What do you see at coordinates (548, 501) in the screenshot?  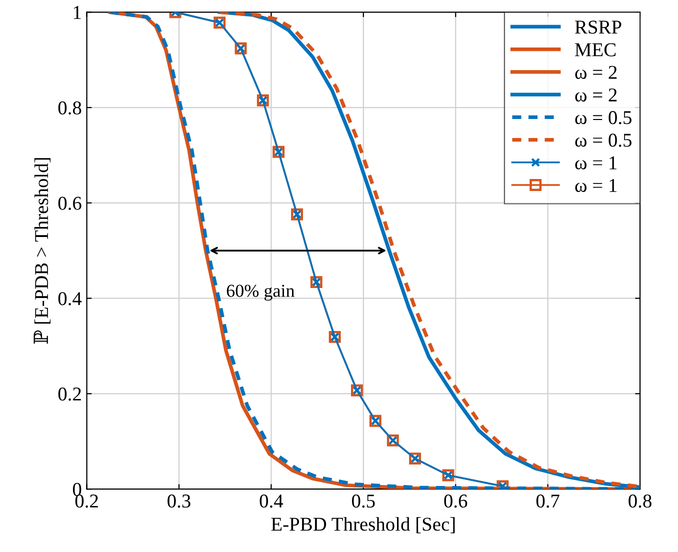 I see `x-tick-label: 0.7` at bounding box center [548, 501].